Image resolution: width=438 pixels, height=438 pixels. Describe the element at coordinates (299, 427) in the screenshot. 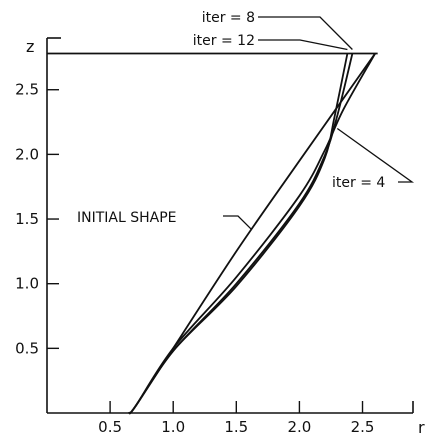

I see `x-tick-label: 2.0` at that location.